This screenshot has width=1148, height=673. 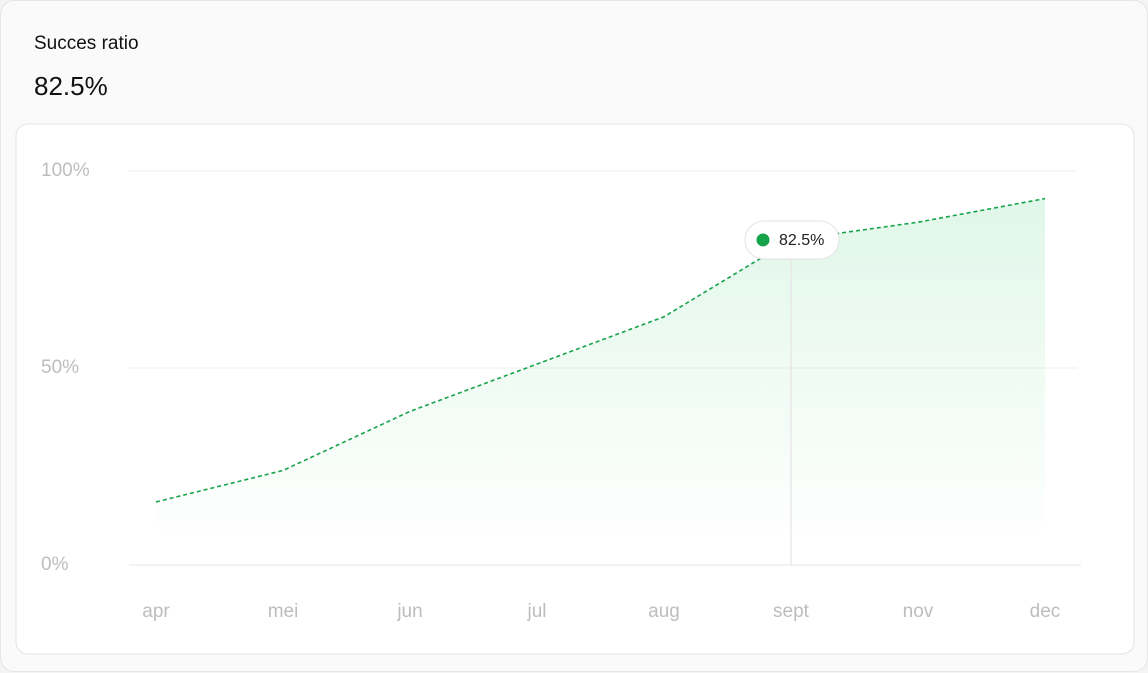 I want to click on x-tick-label: apr, so click(x=156, y=611).